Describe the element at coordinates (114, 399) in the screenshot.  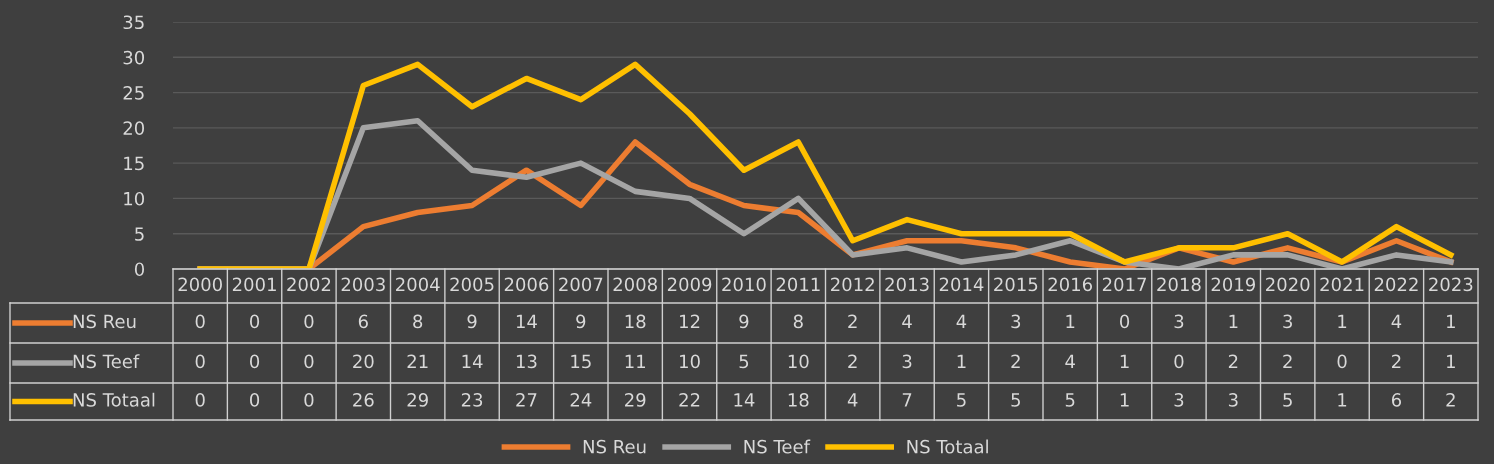
I see `legend-label: NS Totaal` at that location.